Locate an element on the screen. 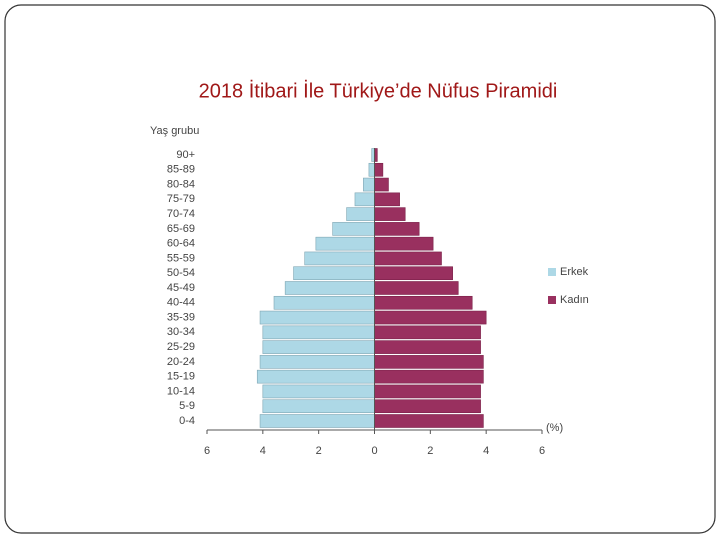 This screenshot has height=540, width=720. y-tick-label: 45-49 is located at coordinates (181, 288).